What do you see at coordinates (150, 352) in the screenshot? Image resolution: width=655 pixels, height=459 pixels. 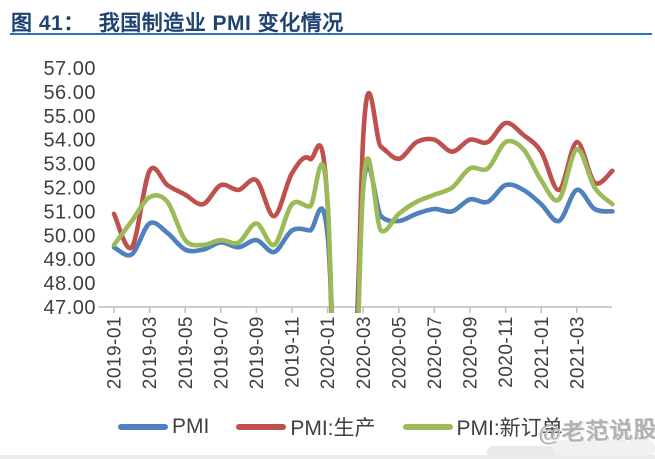 I see `x-axis-tick-label: 2019-03` at bounding box center [150, 352].